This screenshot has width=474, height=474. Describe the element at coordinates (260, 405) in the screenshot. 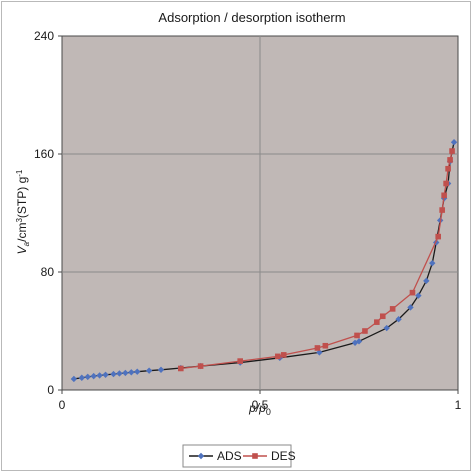

I see `x-tick-label: 0.5` at that location.